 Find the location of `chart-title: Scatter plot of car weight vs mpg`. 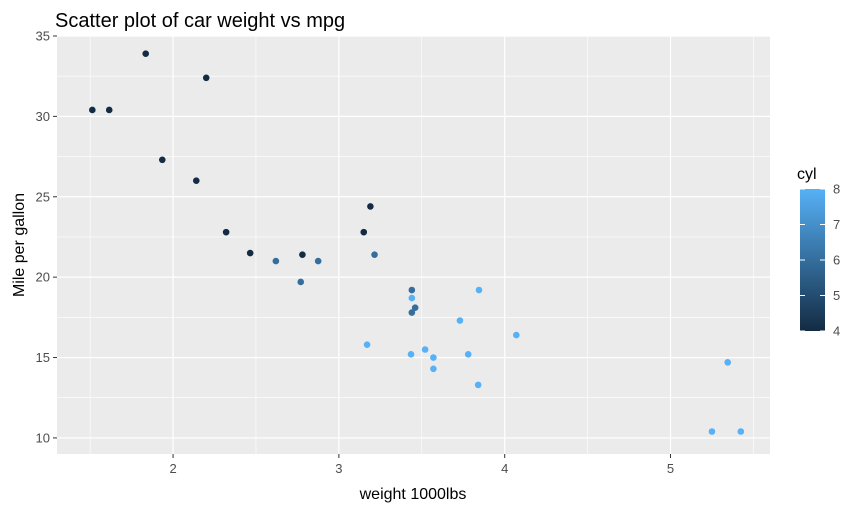

chart-title: Scatter plot of car weight vs mpg is located at coordinates (200, 21).